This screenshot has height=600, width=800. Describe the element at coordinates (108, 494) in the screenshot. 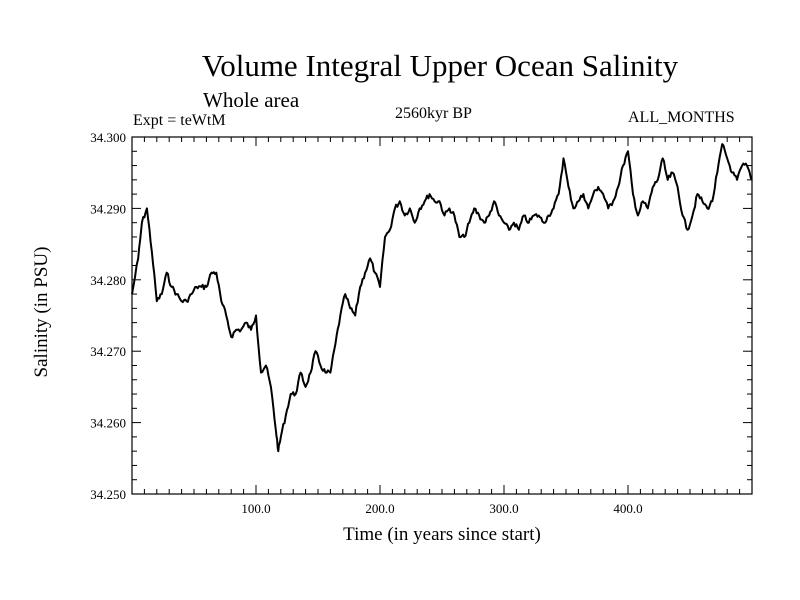

I see `y-tick-label: 34.250` at that location.